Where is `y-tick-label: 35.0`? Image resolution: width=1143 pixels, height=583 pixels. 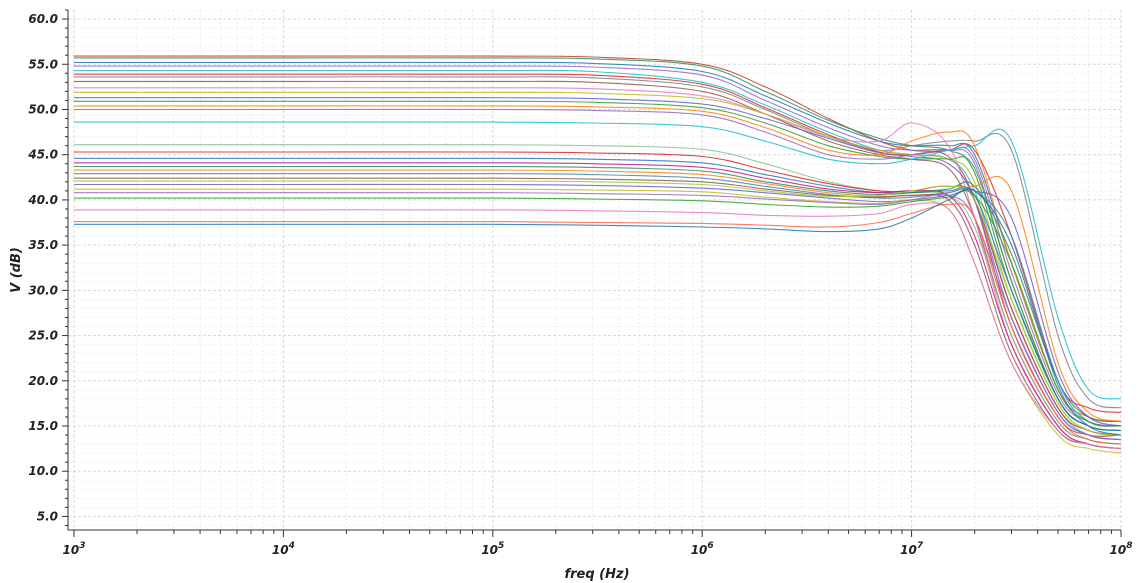
y-tick-label: 35.0 is located at coordinates (43, 245).